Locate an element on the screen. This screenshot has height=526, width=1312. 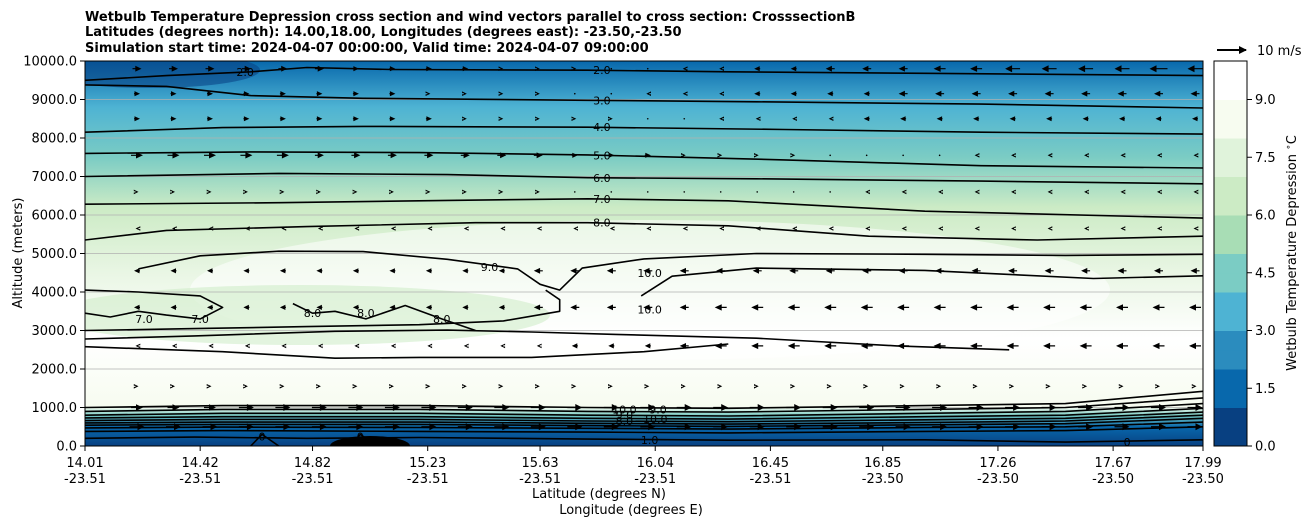
x-tick-lat: 17.67 is located at coordinates (1113, 463).